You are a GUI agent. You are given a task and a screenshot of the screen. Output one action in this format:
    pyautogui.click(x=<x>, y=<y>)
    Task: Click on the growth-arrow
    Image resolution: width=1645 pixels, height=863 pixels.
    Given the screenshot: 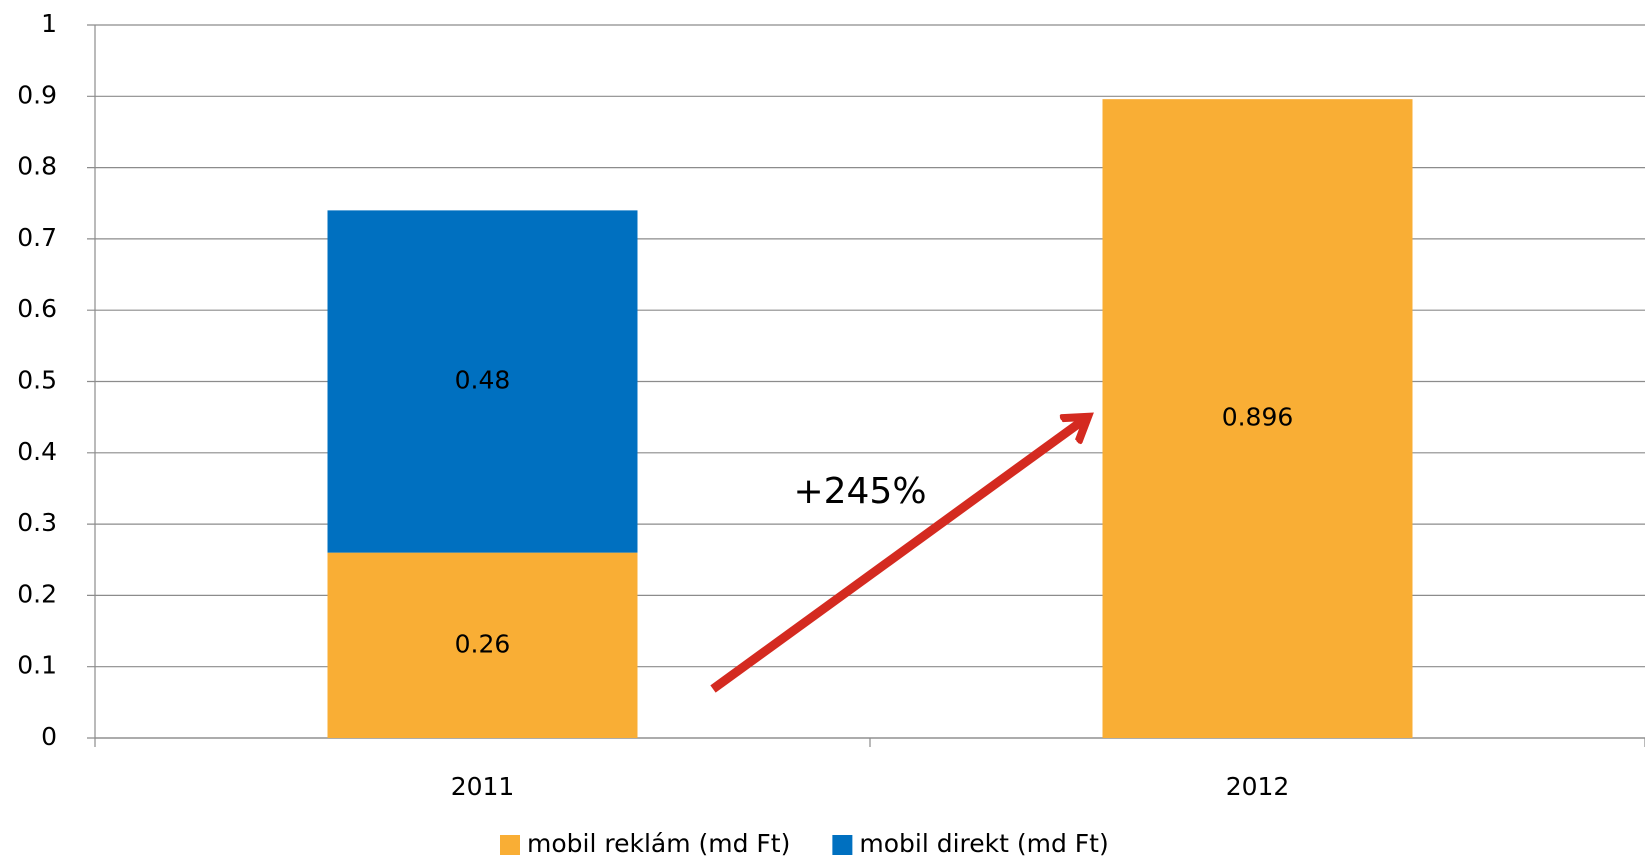 What is the action you would take?
    pyautogui.click(x=897, y=556)
    